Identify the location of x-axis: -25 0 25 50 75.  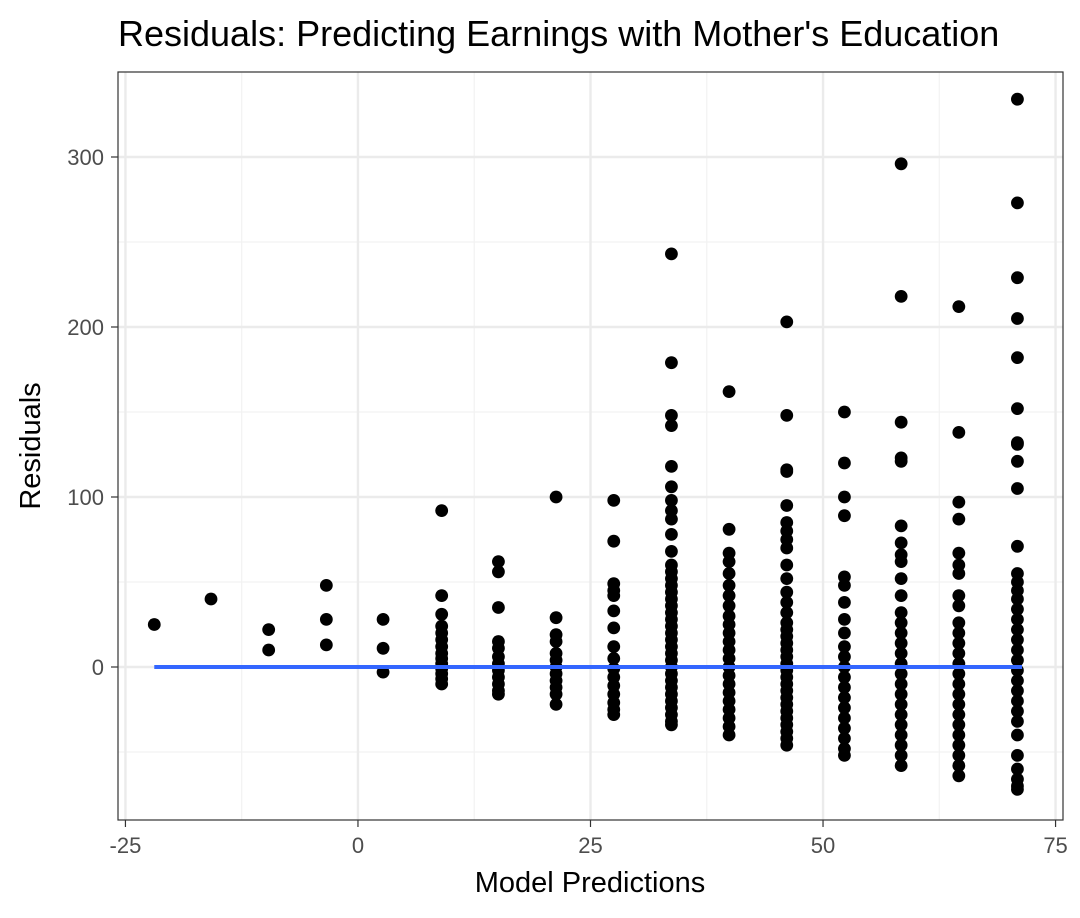
(589, 839).